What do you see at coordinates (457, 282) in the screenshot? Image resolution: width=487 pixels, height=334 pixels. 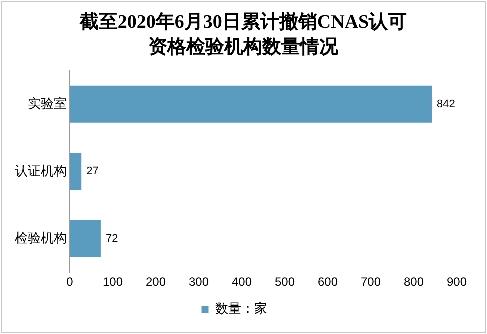 I see `x-tick-label: 900` at bounding box center [457, 282].